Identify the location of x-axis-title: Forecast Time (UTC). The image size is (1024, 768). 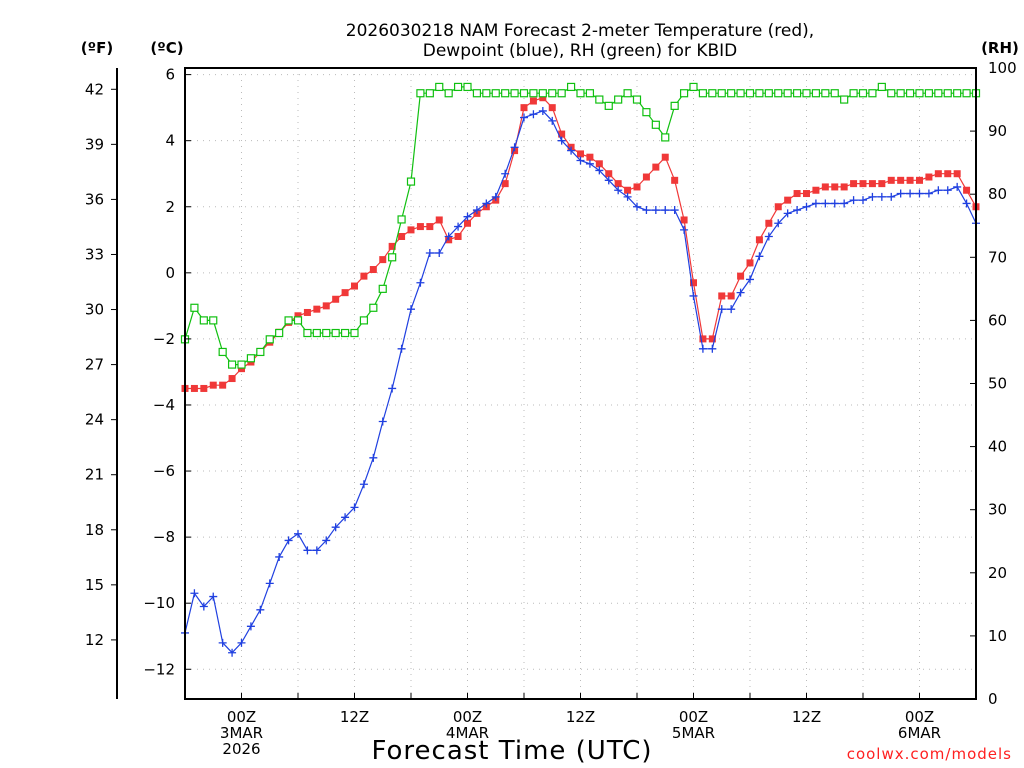
(511, 751).